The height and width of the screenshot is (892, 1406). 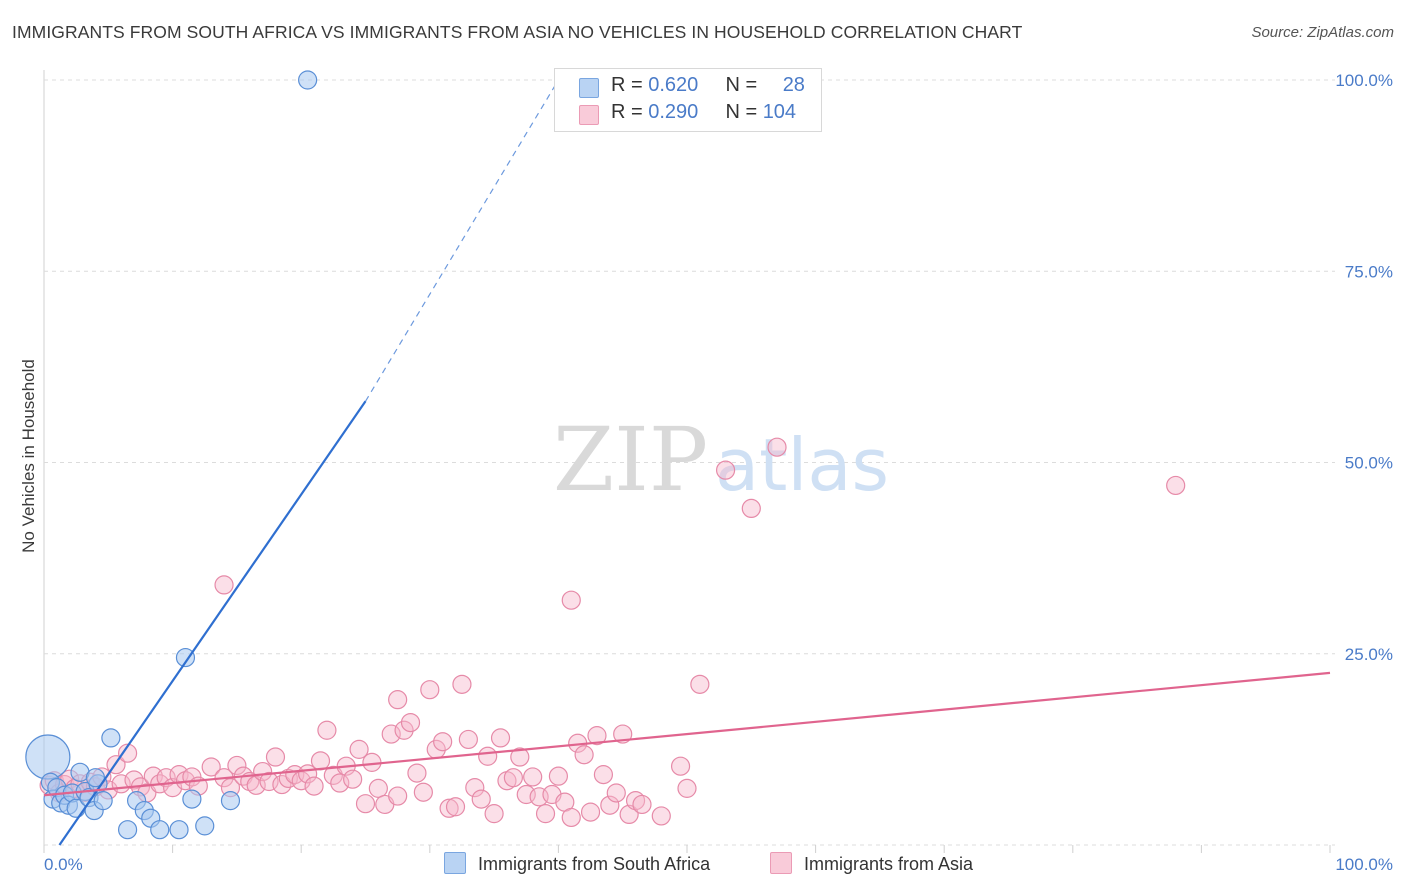 I want to click on watermark: ZIP atlas, so click(x=721, y=459).